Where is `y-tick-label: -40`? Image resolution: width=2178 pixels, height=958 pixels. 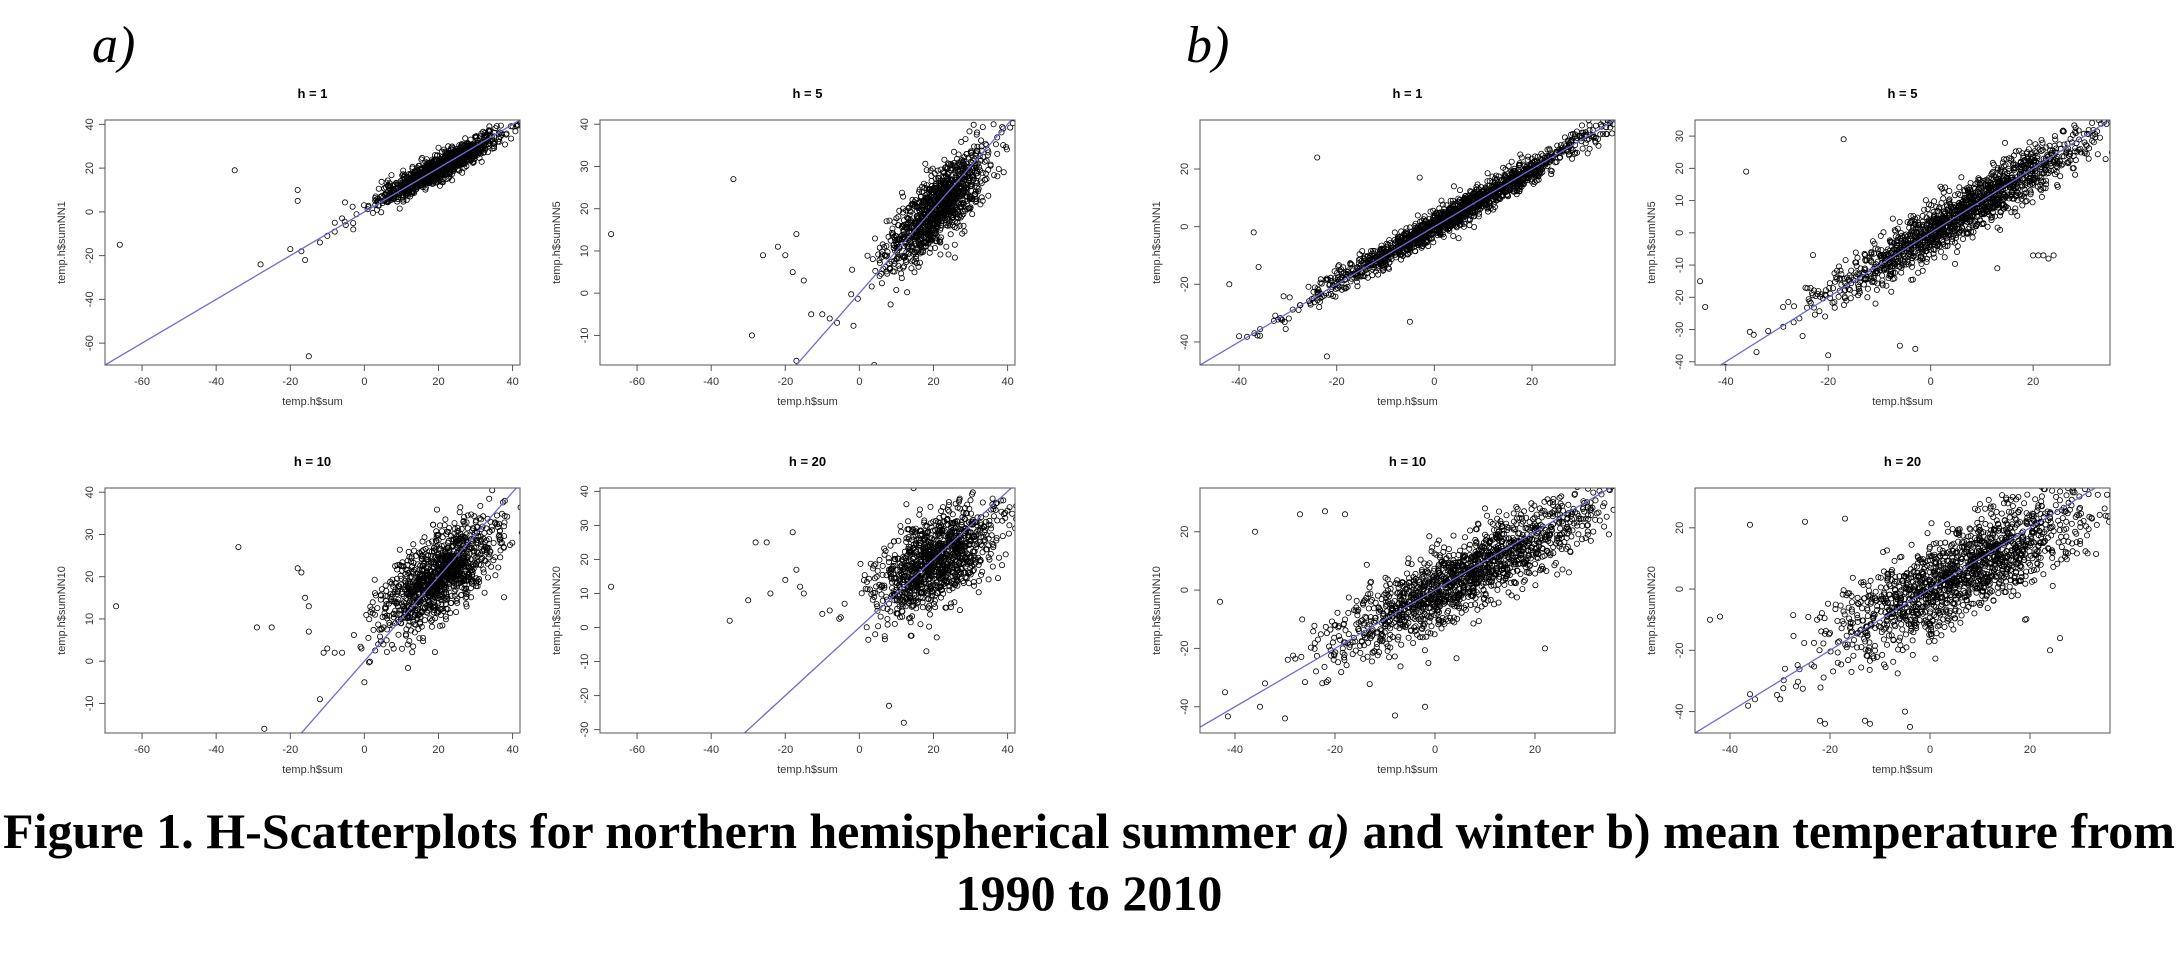
y-tick-label: -40 is located at coordinates (90, 299).